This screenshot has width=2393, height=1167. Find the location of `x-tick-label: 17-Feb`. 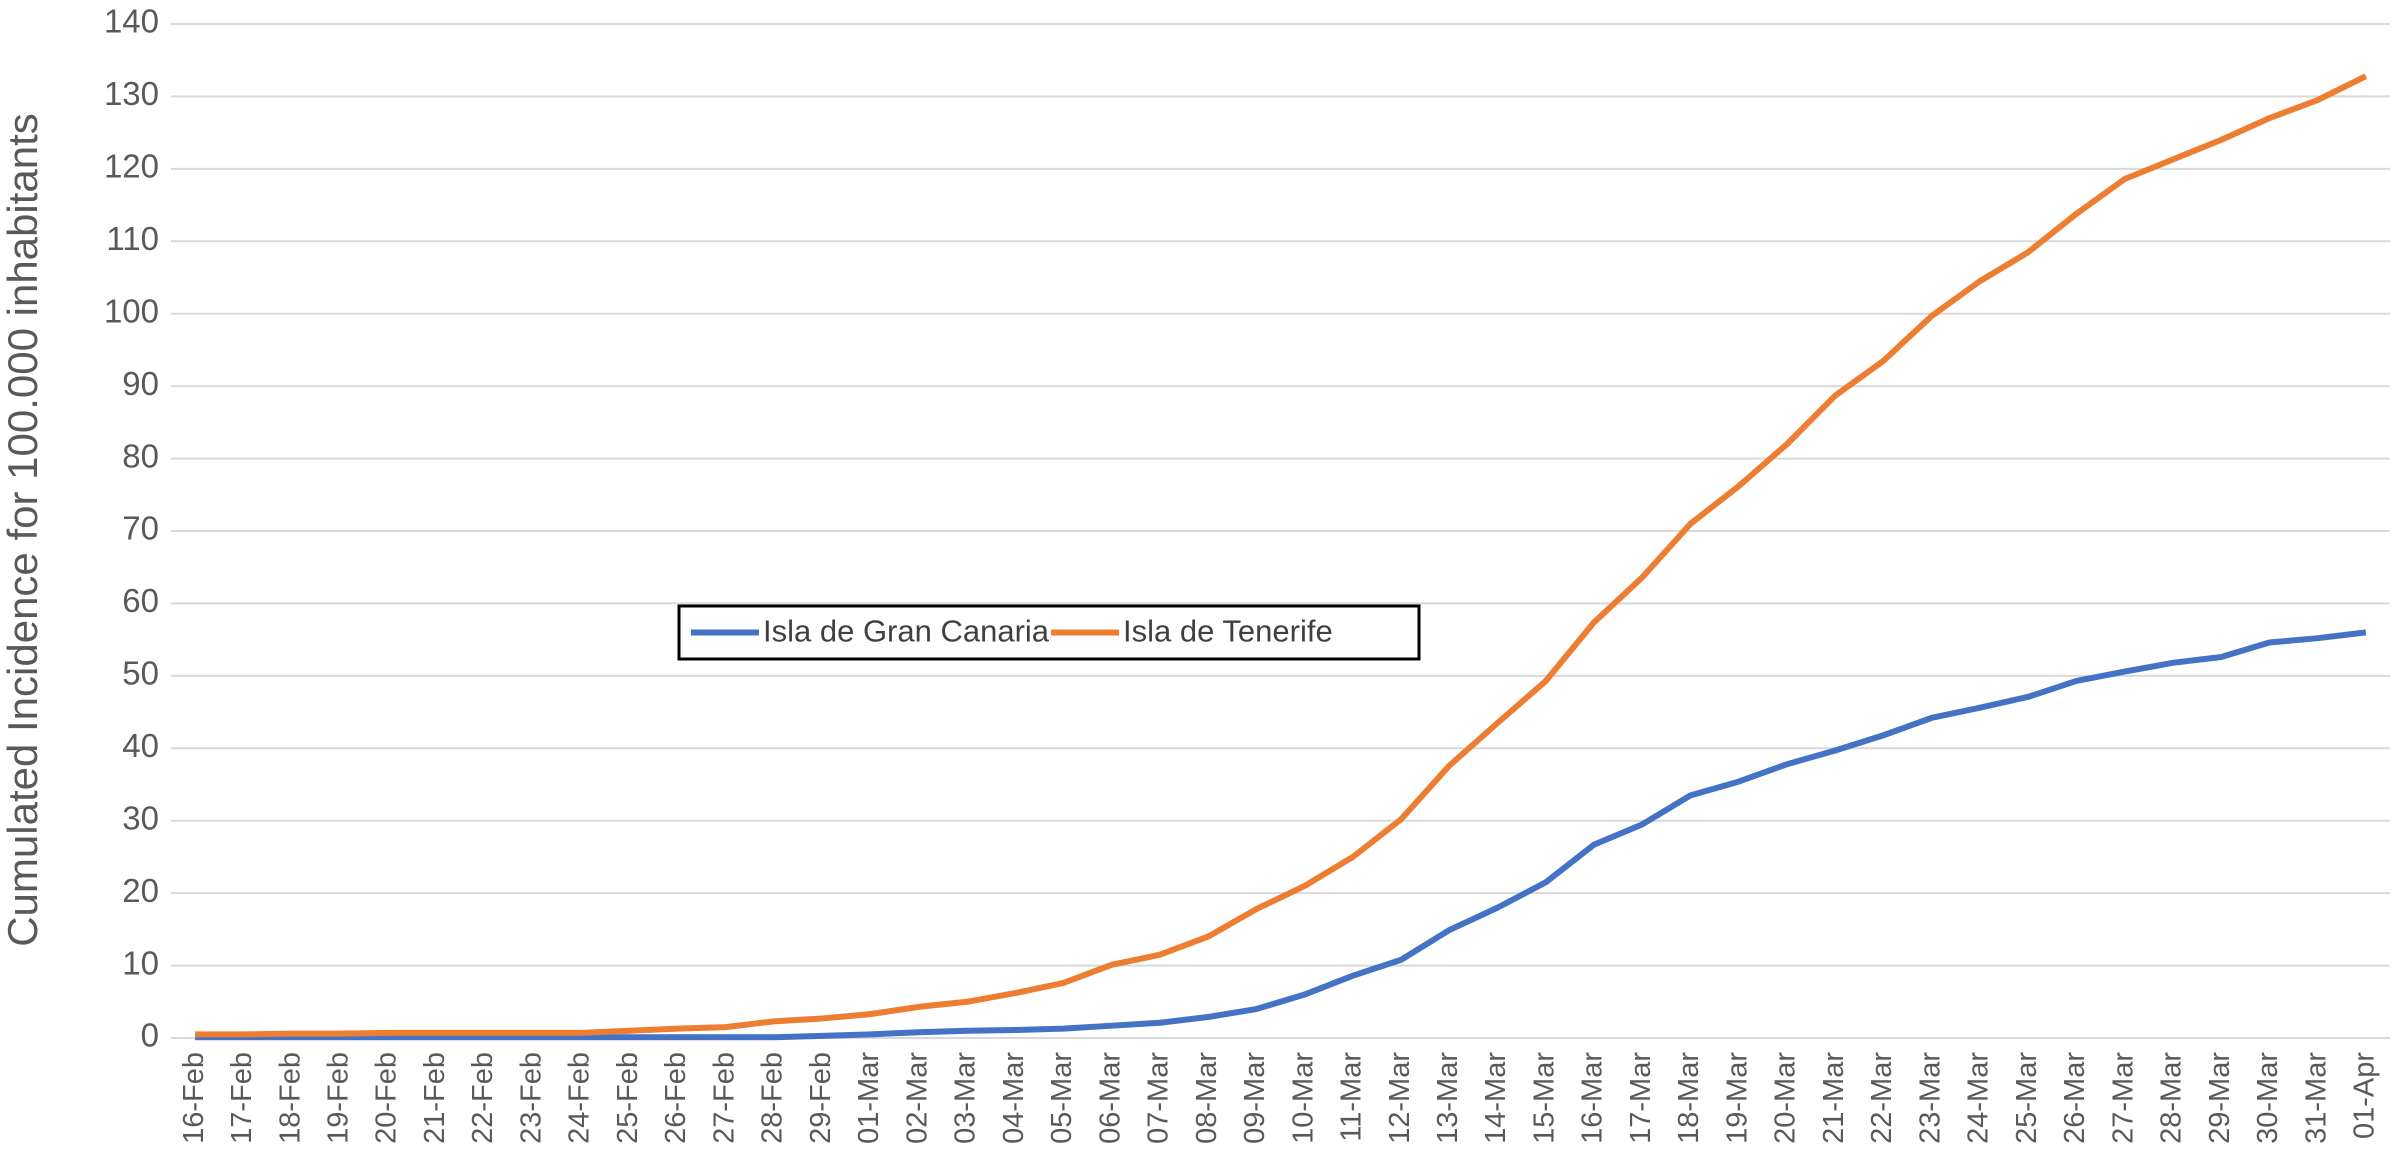

x-tick-label: 17-Feb is located at coordinates (242, 1098).